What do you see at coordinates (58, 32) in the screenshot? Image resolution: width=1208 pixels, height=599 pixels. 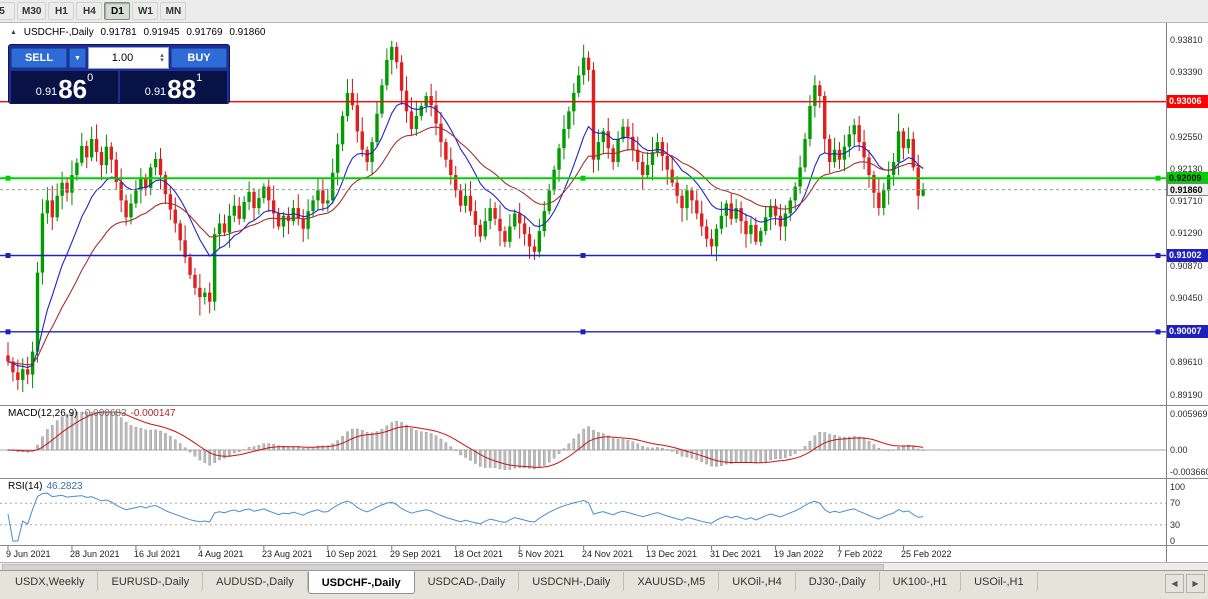 I see `chart-symbol-period: USDCHF-,Daily` at bounding box center [58, 32].